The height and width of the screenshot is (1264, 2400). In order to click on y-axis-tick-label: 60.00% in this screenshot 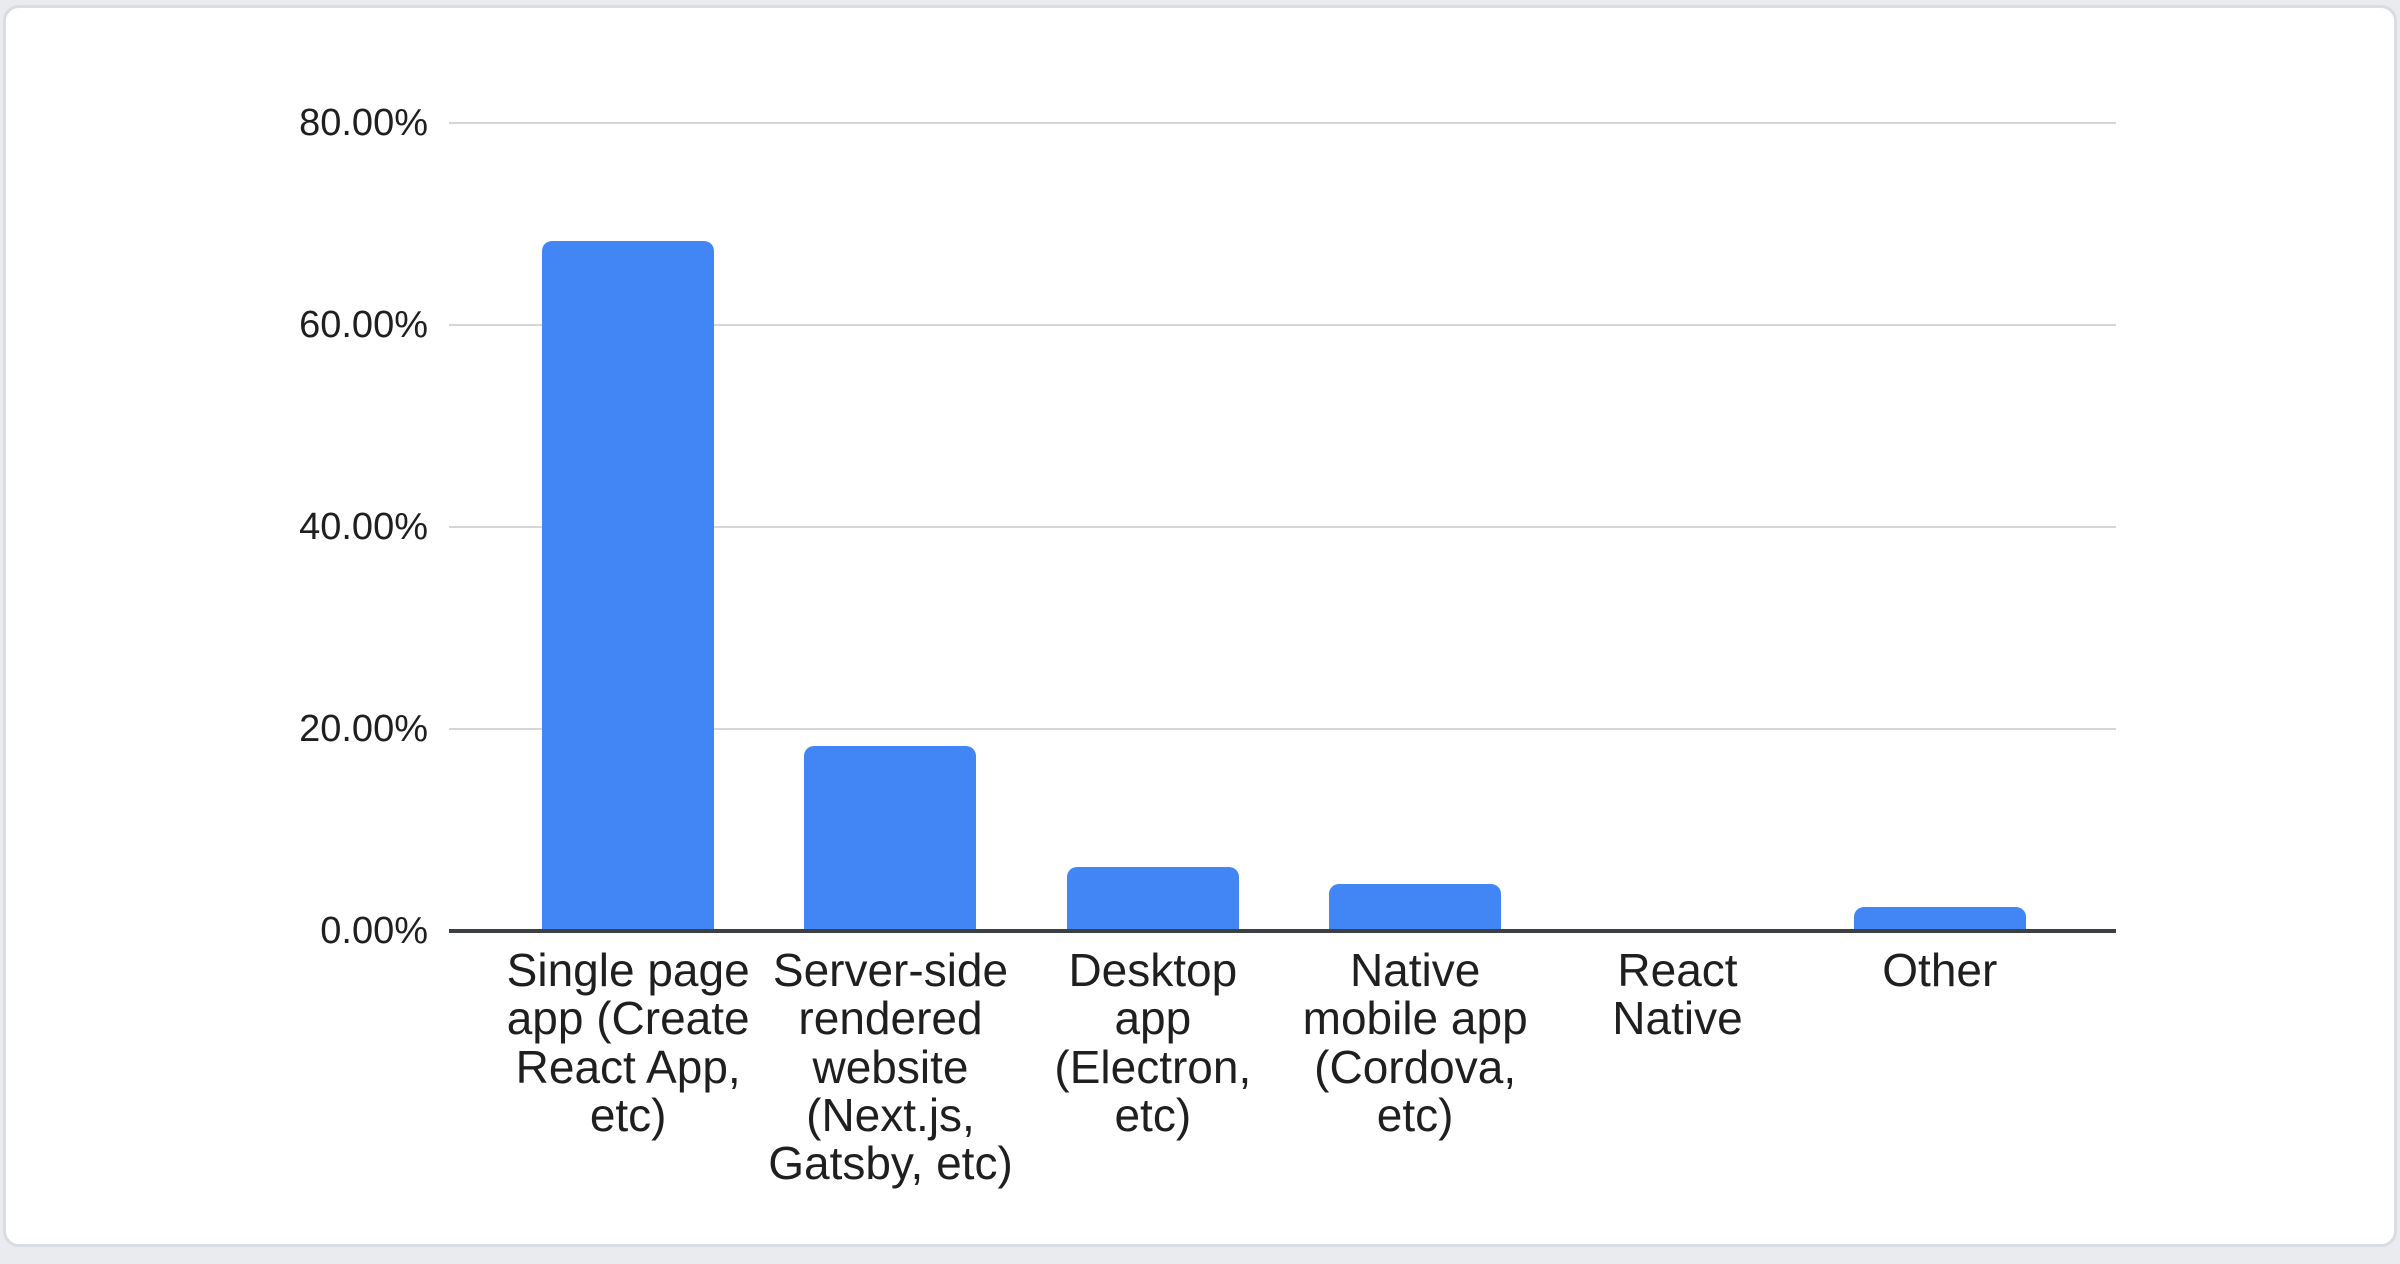, I will do `click(363, 325)`.